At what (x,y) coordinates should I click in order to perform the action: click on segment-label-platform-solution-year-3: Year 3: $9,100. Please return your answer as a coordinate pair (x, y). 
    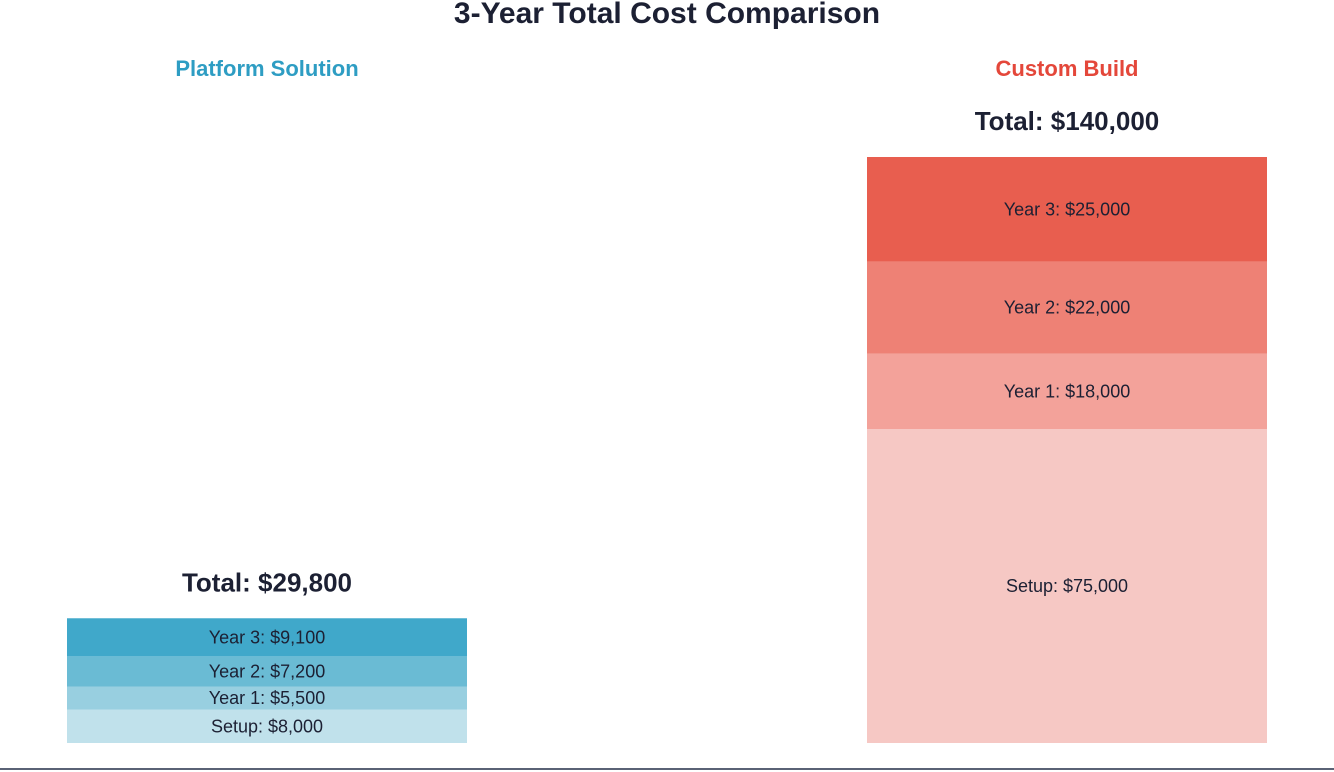
    Looking at the image, I should click on (267, 637).